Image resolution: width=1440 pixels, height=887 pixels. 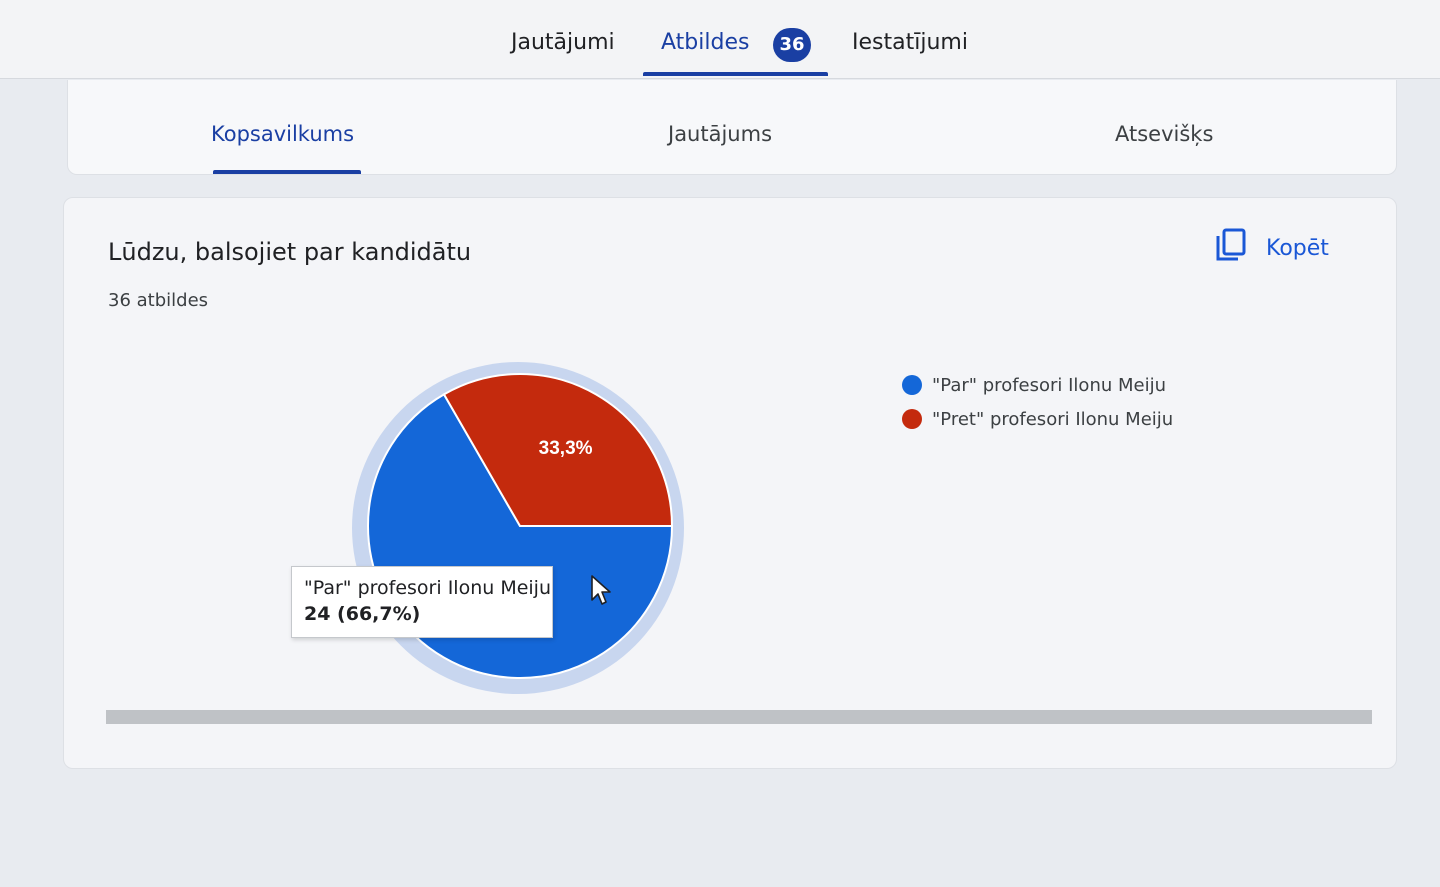 I want to click on responses-view-tabs: Kopsavilkums Jautājums Atsevišķs, so click(x=732, y=127).